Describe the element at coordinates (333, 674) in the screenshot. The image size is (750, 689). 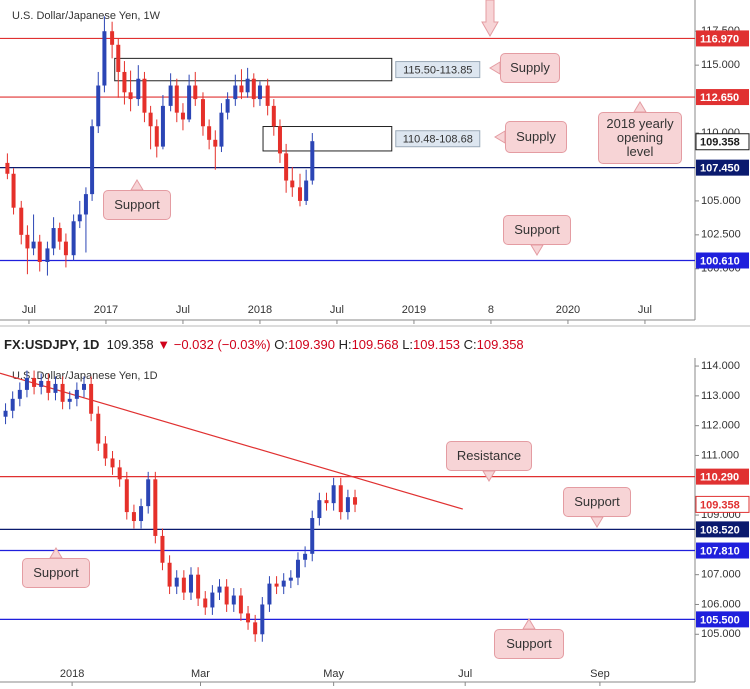
I see `x-tick-label: May` at that location.